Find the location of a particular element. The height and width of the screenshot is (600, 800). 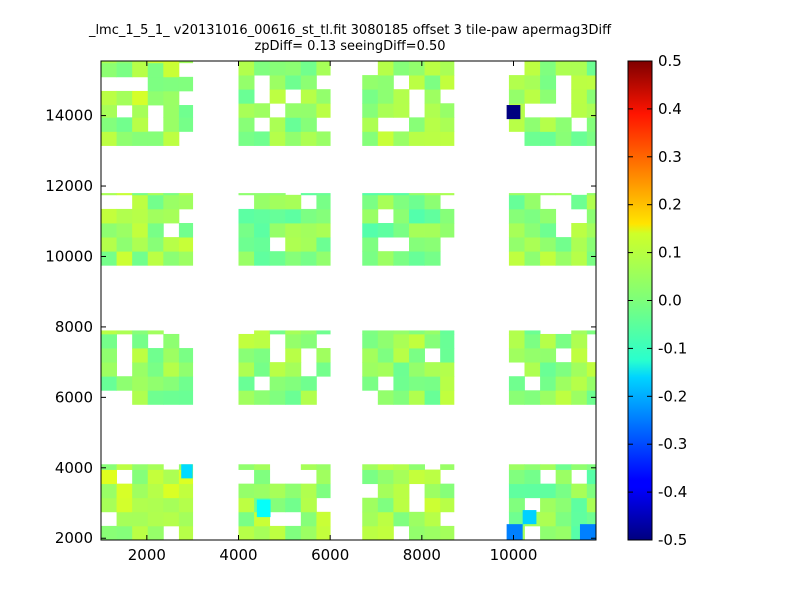

colorbar-tick-label: 0.2 is located at coordinates (670, 205).